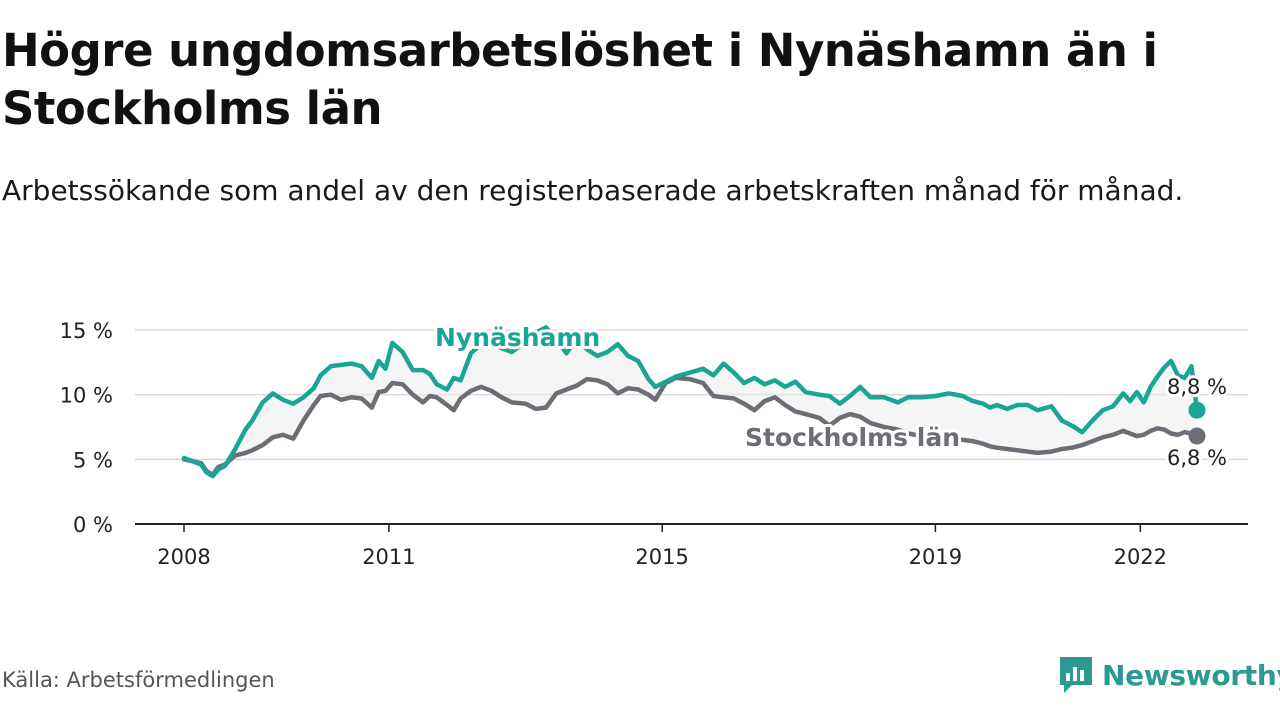  What do you see at coordinates (1197, 436) in the screenshot?
I see `end-point-stockholms-lan` at bounding box center [1197, 436].